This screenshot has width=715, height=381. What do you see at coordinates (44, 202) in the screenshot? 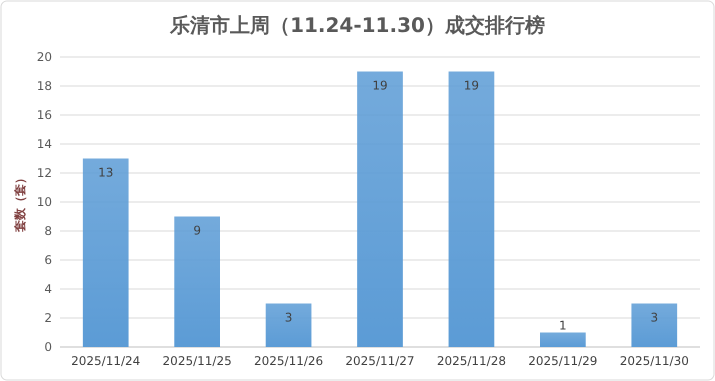
I see `y-tick-label: 10` at bounding box center [44, 202].